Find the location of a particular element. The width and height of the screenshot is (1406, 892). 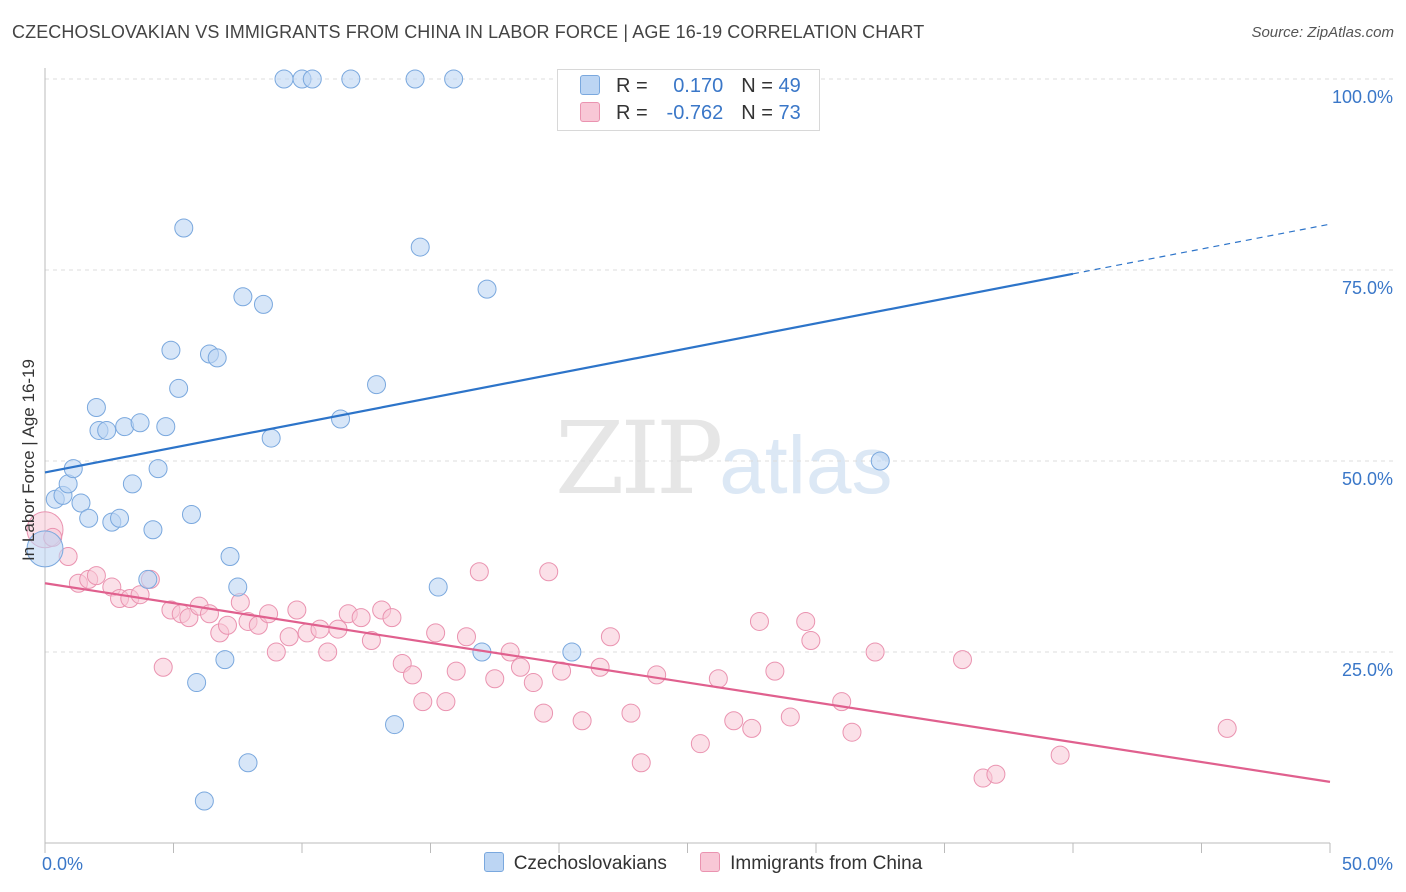

x-tick-label: 0.0% is located at coordinates (62, 864).